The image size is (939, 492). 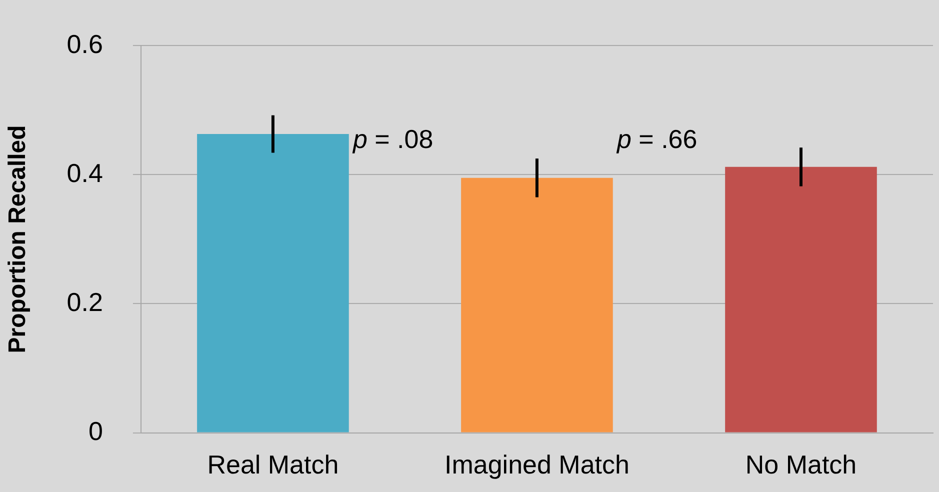 I want to click on y-tick-label: 0.6, so click(x=84, y=43).